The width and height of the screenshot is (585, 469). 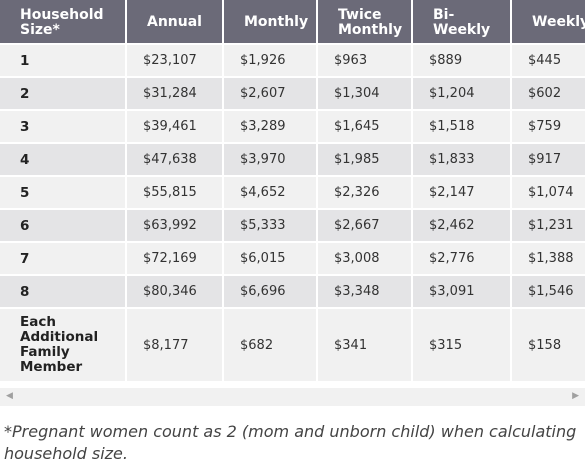 I want to click on amount-cell: $3,970, so click(x=270, y=159).